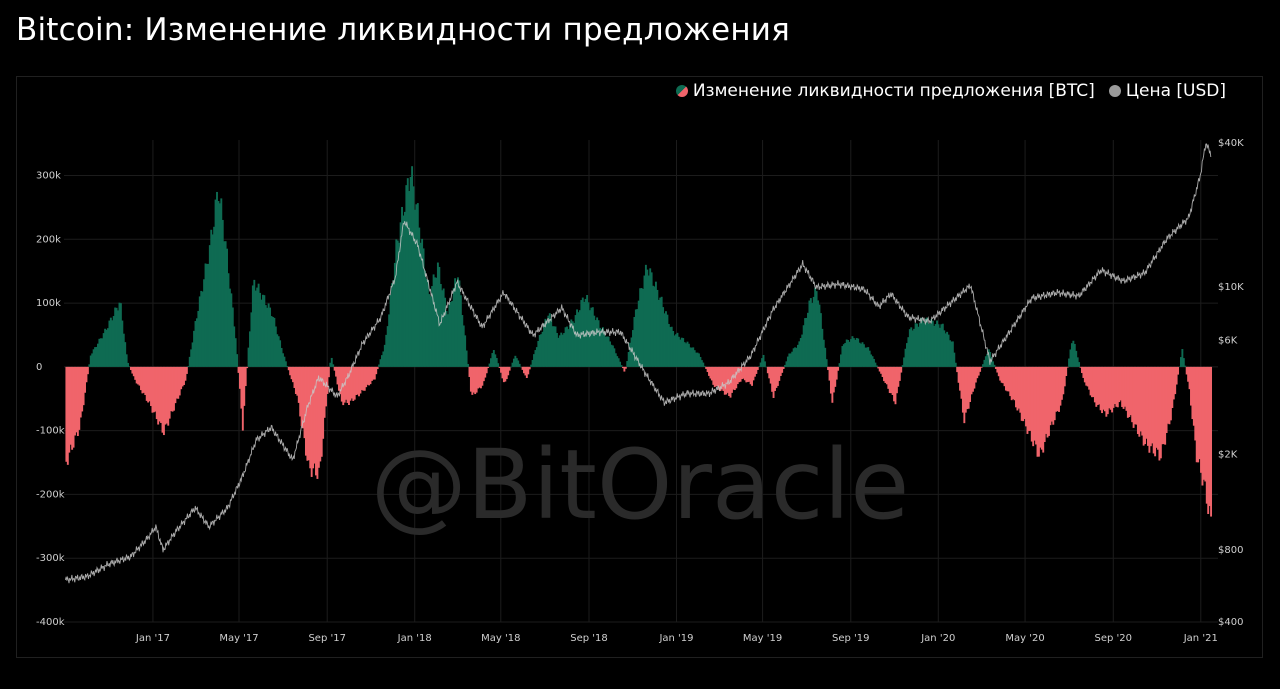 The image size is (1280, 689). Describe the element at coordinates (762, 638) in the screenshot. I see `x-tick-label: May '19` at that location.